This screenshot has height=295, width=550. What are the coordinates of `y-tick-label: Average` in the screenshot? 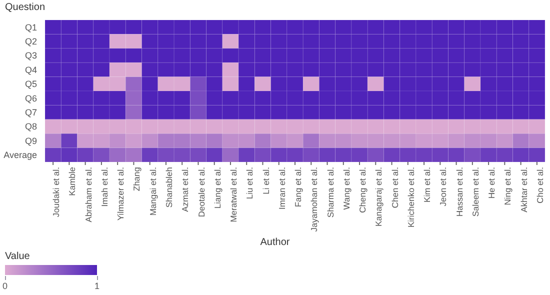 It's located at (20, 155).